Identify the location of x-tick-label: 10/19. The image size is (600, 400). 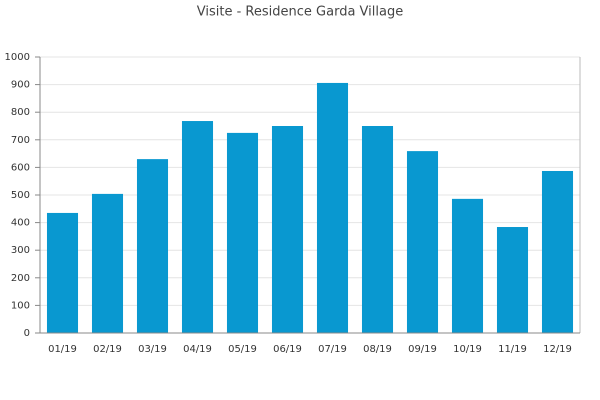
(467, 349).